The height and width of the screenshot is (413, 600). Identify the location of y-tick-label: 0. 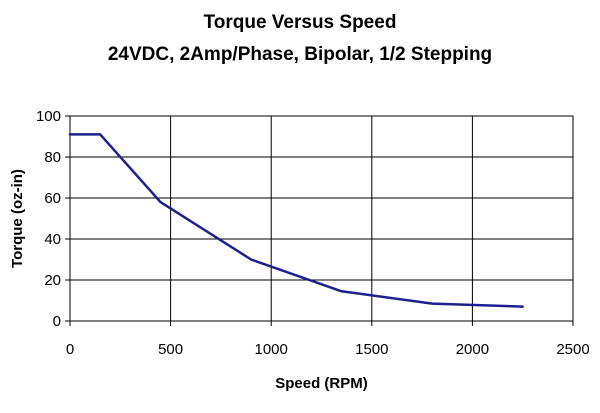
(57, 321).